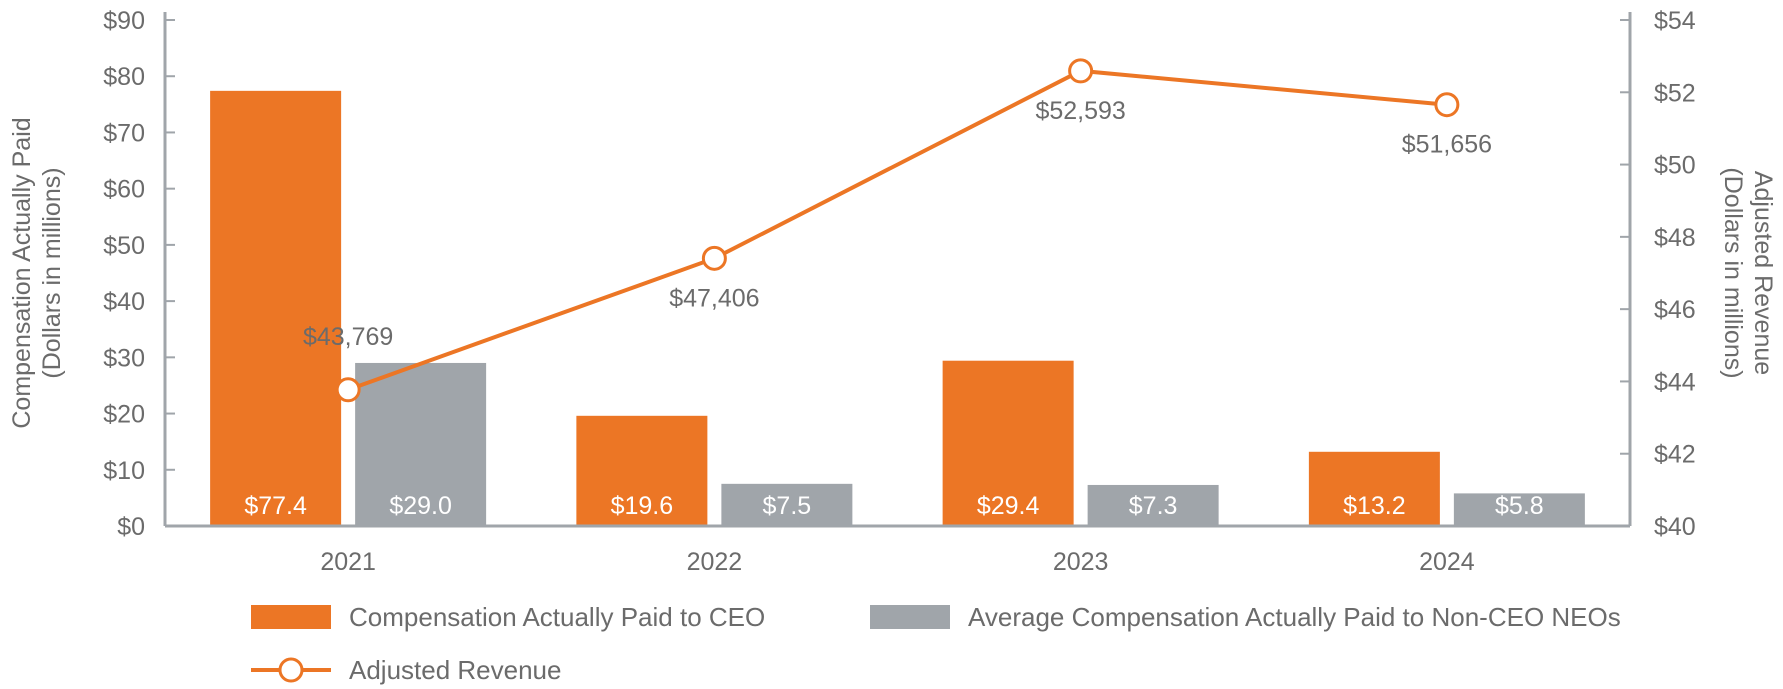 The width and height of the screenshot is (1783, 689). I want to click on left-tick-label: $30, so click(124, 358).